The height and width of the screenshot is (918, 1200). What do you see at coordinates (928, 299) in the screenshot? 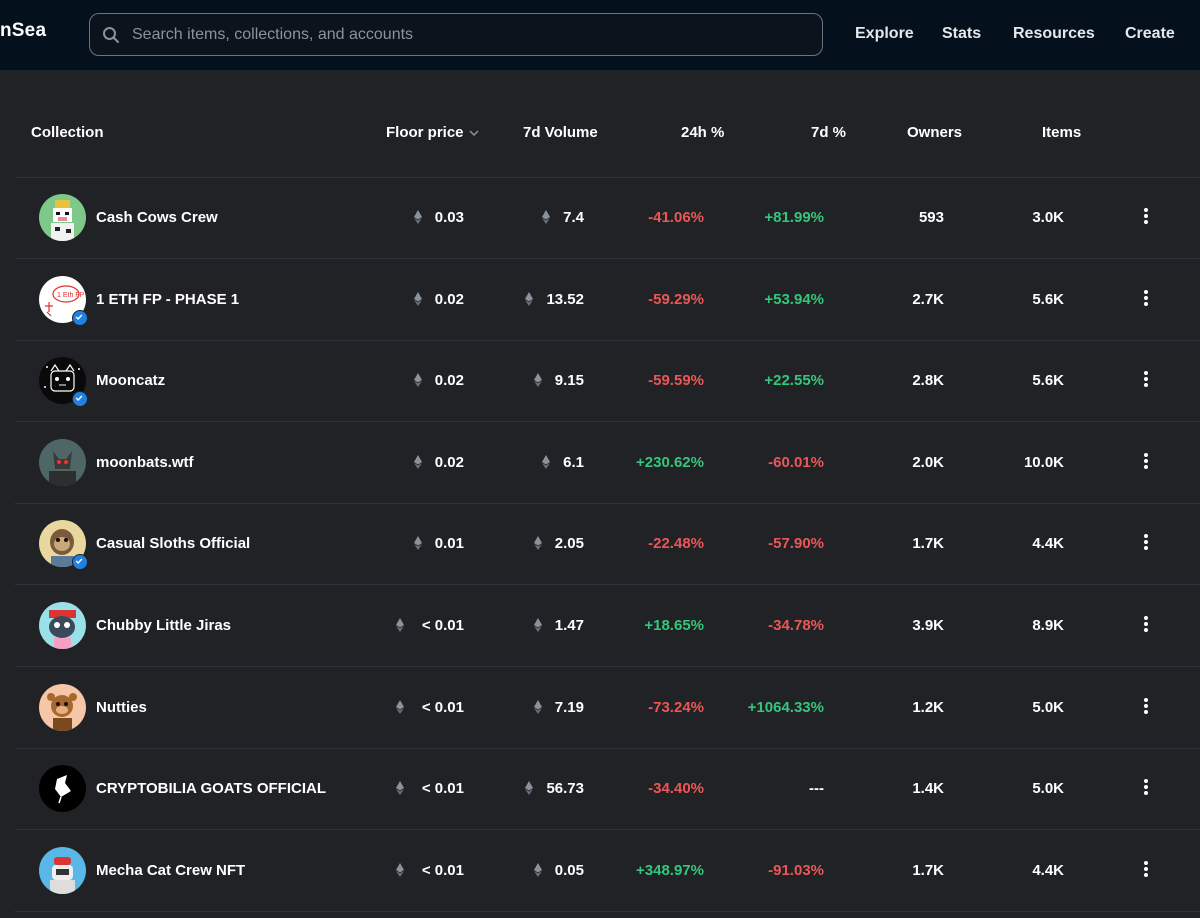
I see `owners-value: 2.7K` at bounding box center [928, 299].